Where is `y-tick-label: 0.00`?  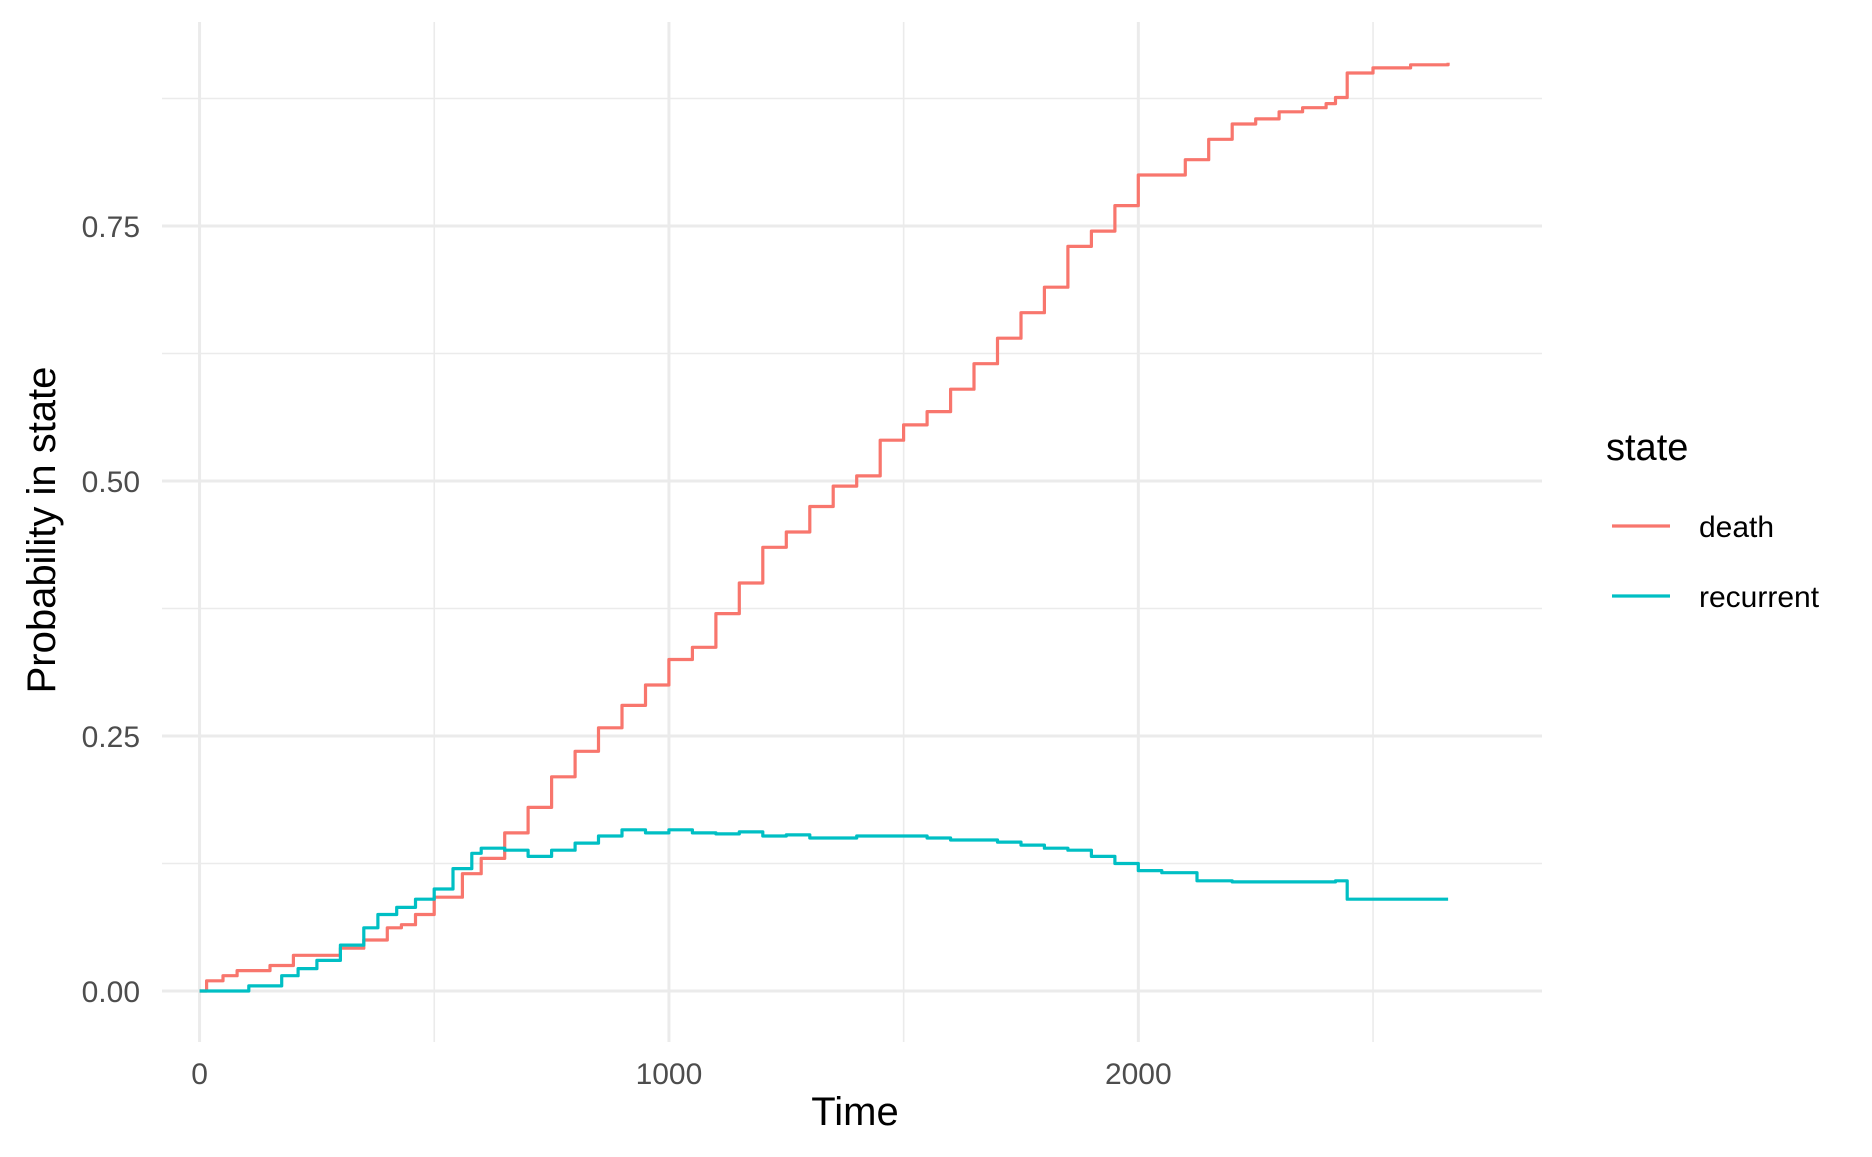
y-tick-label: 0.00 is located at coordinates (111, 992).